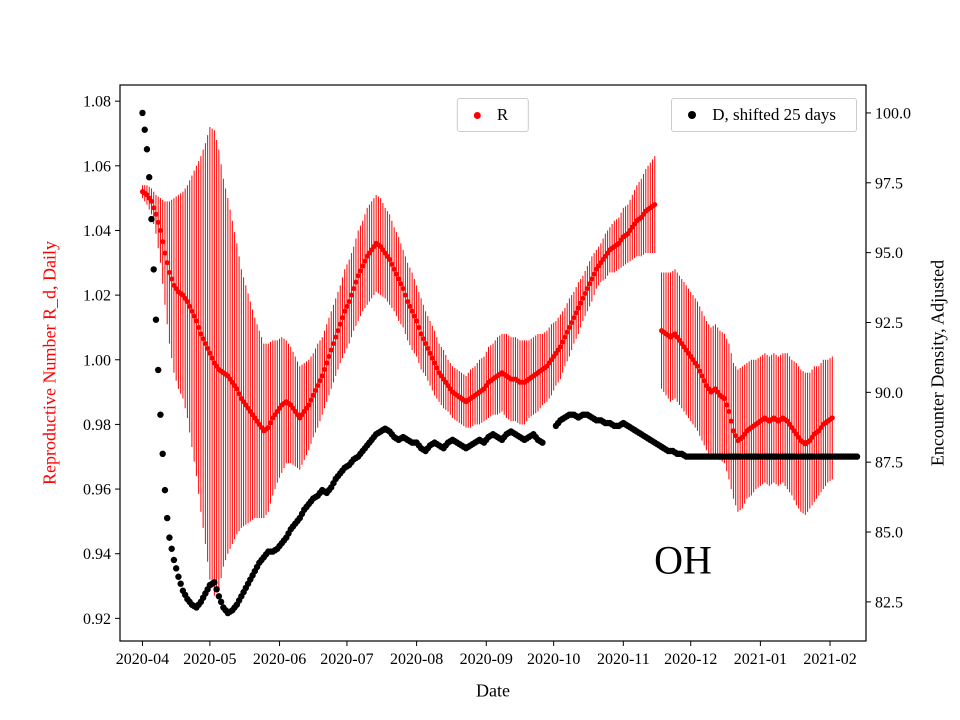 The width and height of the screenshot is (960, 720). Describe the element at coordinates (889, 323) in the screenshot. I see `svg-text: 92.5` at that location.